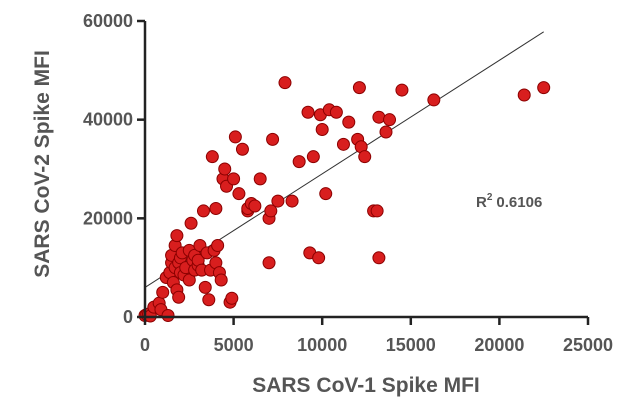  Describe the element at coordinates (499, 345) in the screenshot. I see `x-tick-label: 20000` at that location.